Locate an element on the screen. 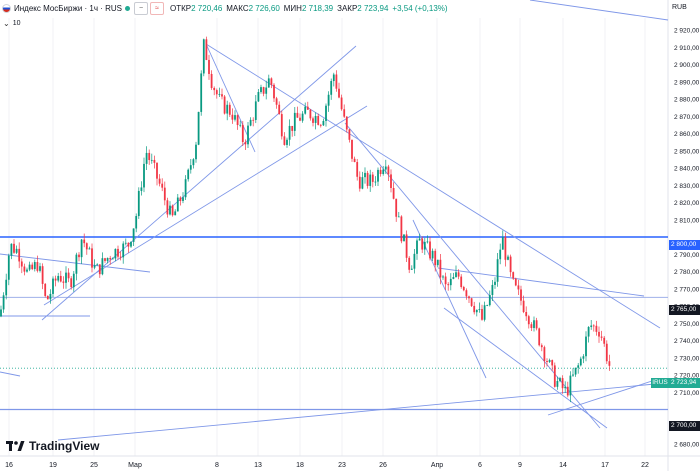 This screenshot has width=700, height=471. time-tick-label: 22 is located at coordinates (645, 465).